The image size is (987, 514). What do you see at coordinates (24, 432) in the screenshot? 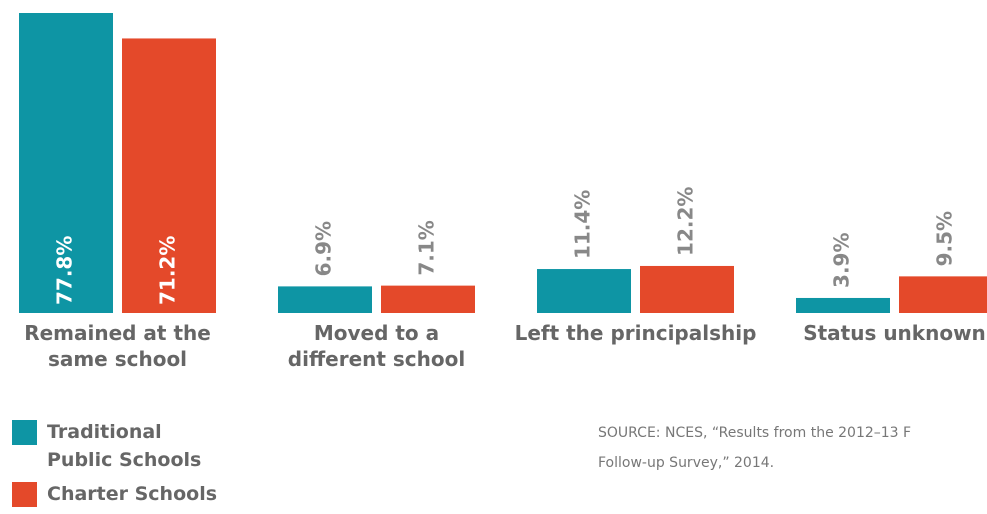
I see `legend-swatch-traditional` at bounding box center [24, 432].